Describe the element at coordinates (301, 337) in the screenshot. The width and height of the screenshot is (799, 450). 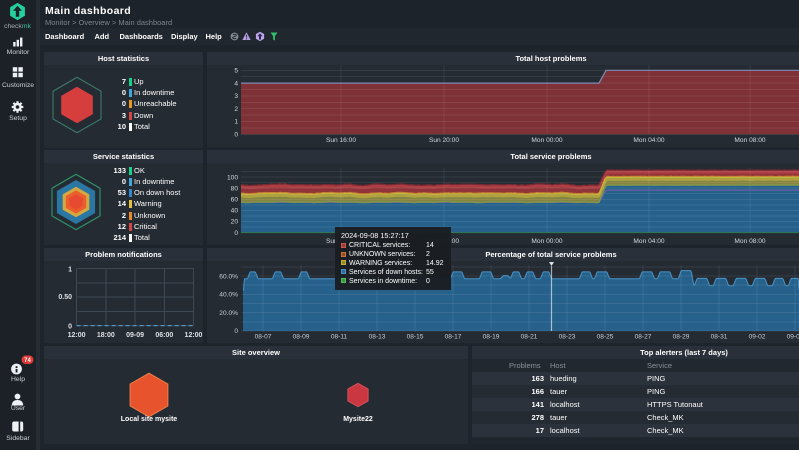
I see `svg-text: 08-09` at that location.